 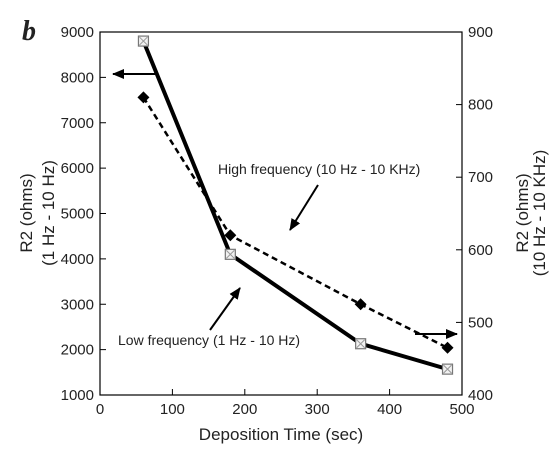 I want to click on y-left-tick-label: 6000, so click(x=77, y=168).